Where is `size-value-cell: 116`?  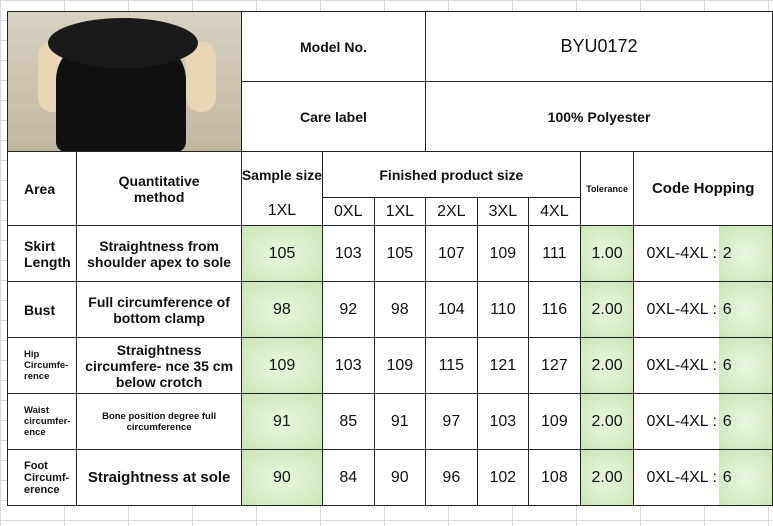 size-value-cell: 116 is located at coordinates (554, 309).